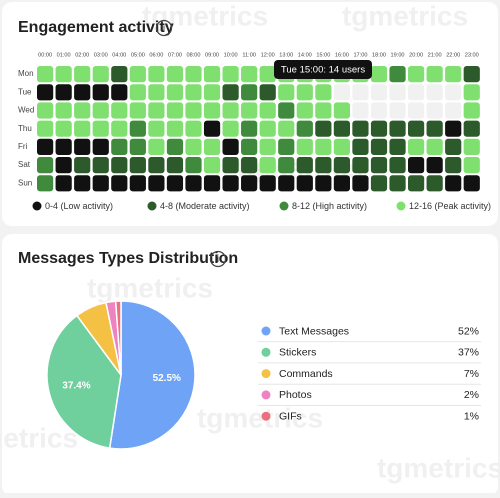 The image size is (500, 498). What do you see at coordinates (471, 416) in the screenshot?
I see `legend-value: 1%` at bounding box center [471, 416].